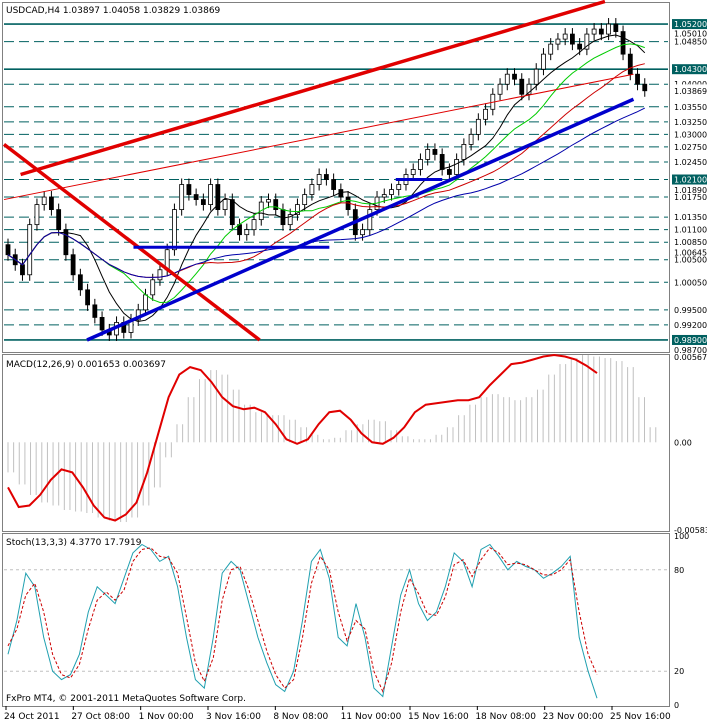 This screenshot has height=723, width=707. What do you see at coordinates (74, 543) in the screenshot?
I see `stoch-title: Stoch(13,3,3) 4.3770 17.7919` at bounding box center [74, 543].